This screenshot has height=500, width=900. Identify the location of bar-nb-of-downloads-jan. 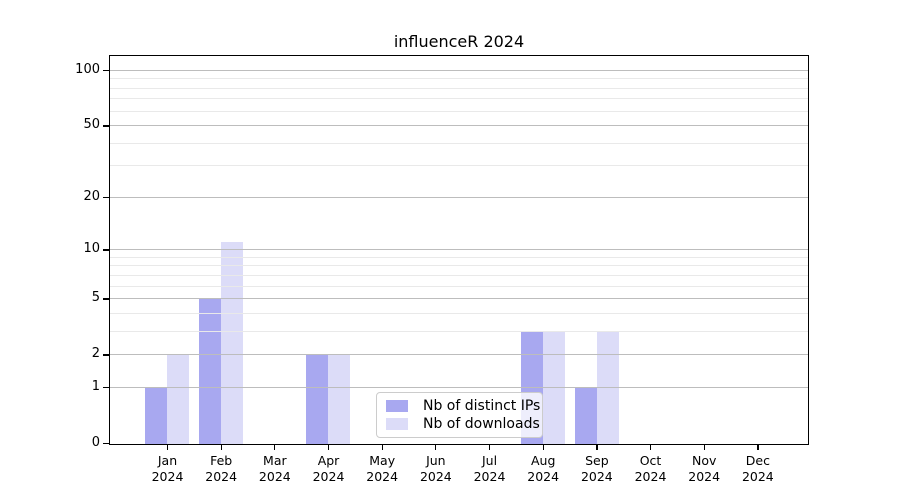
(178, 399).